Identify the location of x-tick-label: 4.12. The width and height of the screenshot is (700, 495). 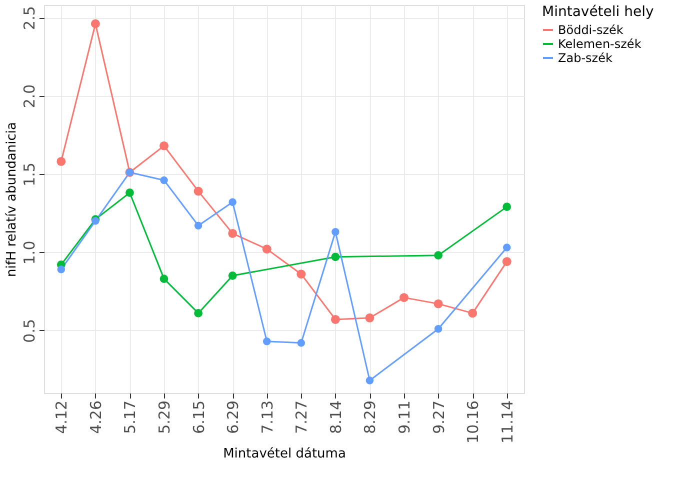
(61, 417).